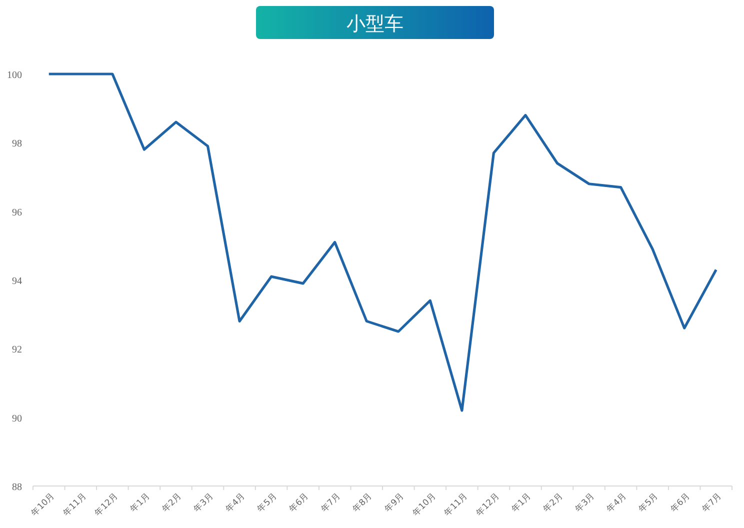 Image resolution: width=744 pixels, height=528 pixels. I want to click on y-tick-label: 92, so click(17, 350).